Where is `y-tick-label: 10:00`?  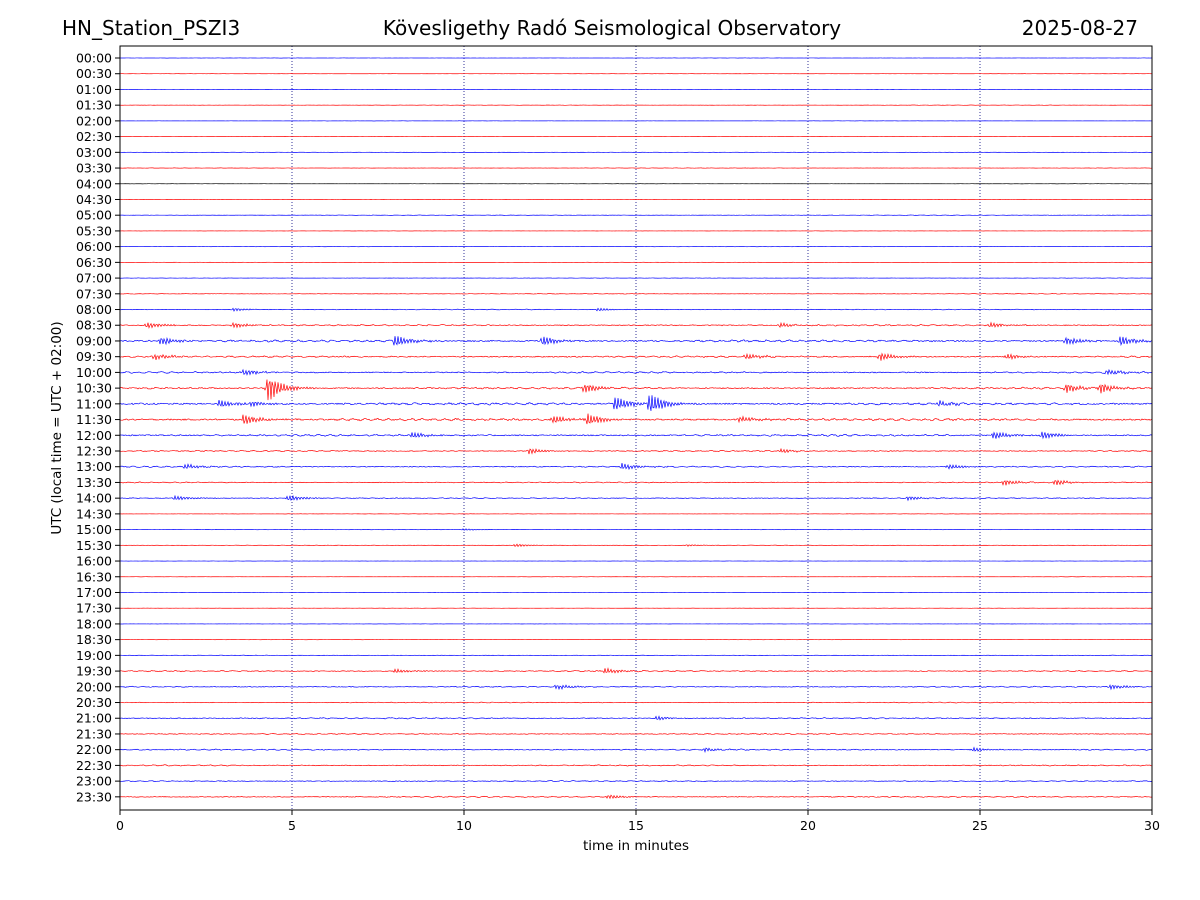
y-tick-label: 10:00 is located at coordinates (94, 372).